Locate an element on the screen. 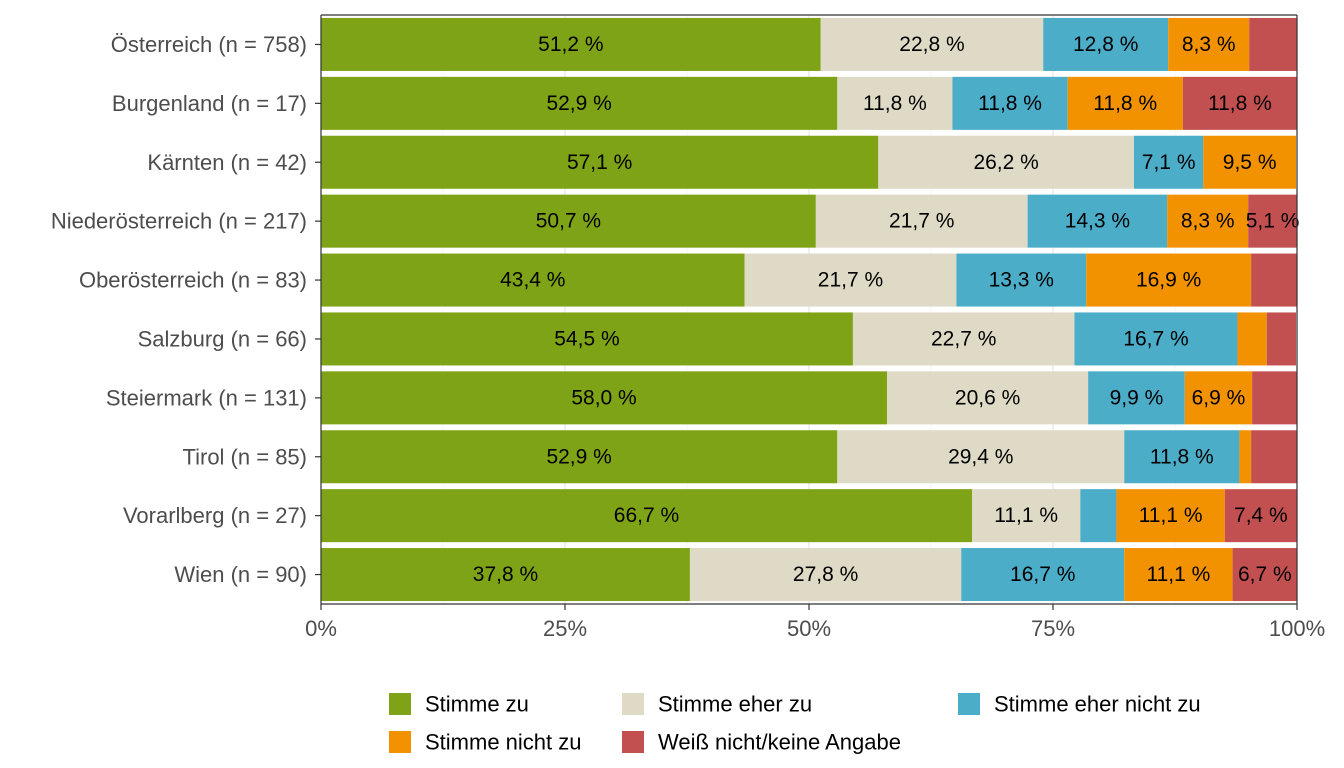 This screenshot has height=768, width=1344. category-label-tirol-n-85: Tirol (n = 85) is located at coordinates (244, 456).